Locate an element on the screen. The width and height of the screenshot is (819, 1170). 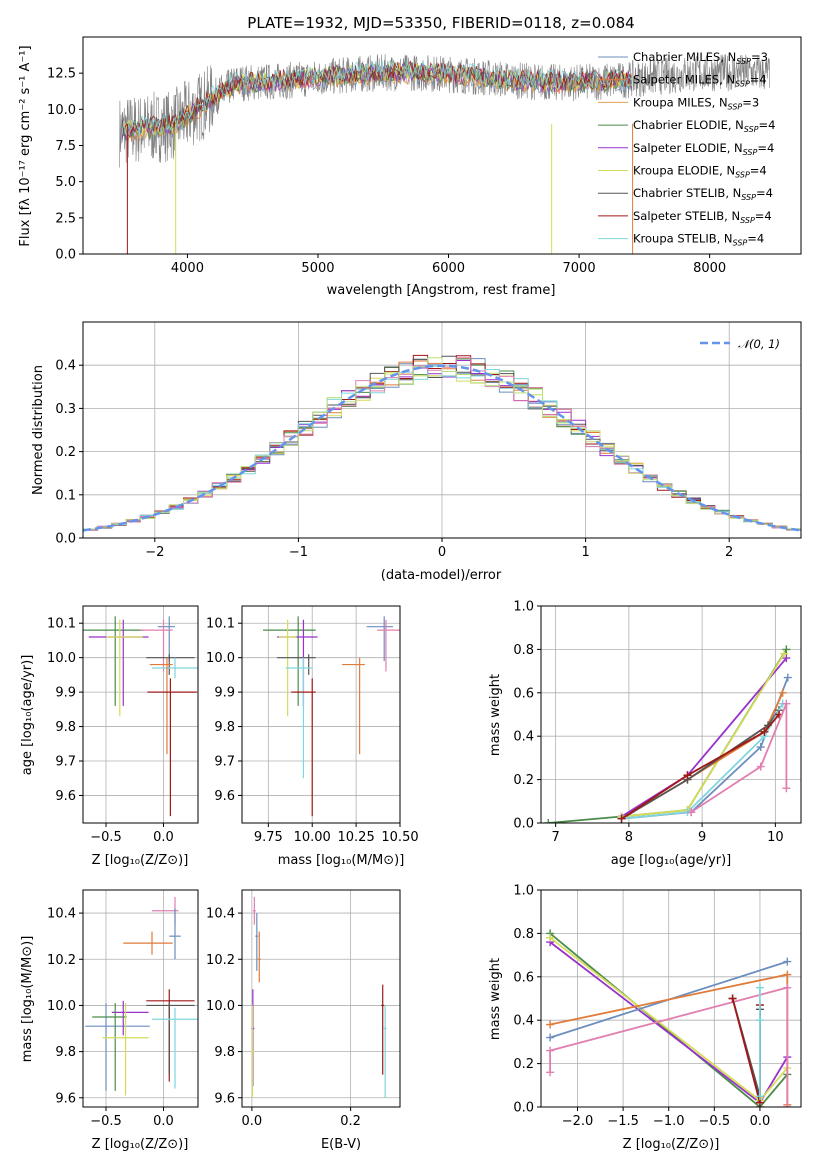
spectrum-ytick-label: 7.5 is located at coordinates (65, 146).